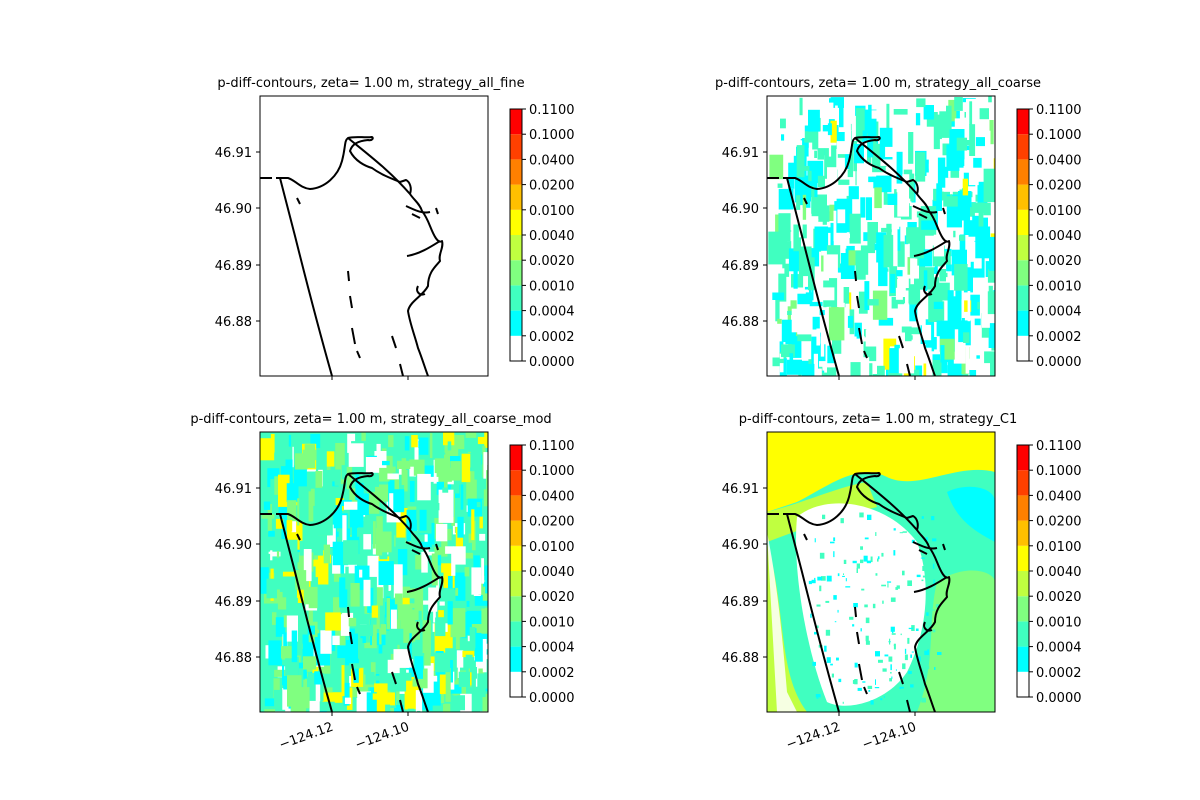 The image size is (1200, 800). I want to click on field-layer, so click(881, 572).